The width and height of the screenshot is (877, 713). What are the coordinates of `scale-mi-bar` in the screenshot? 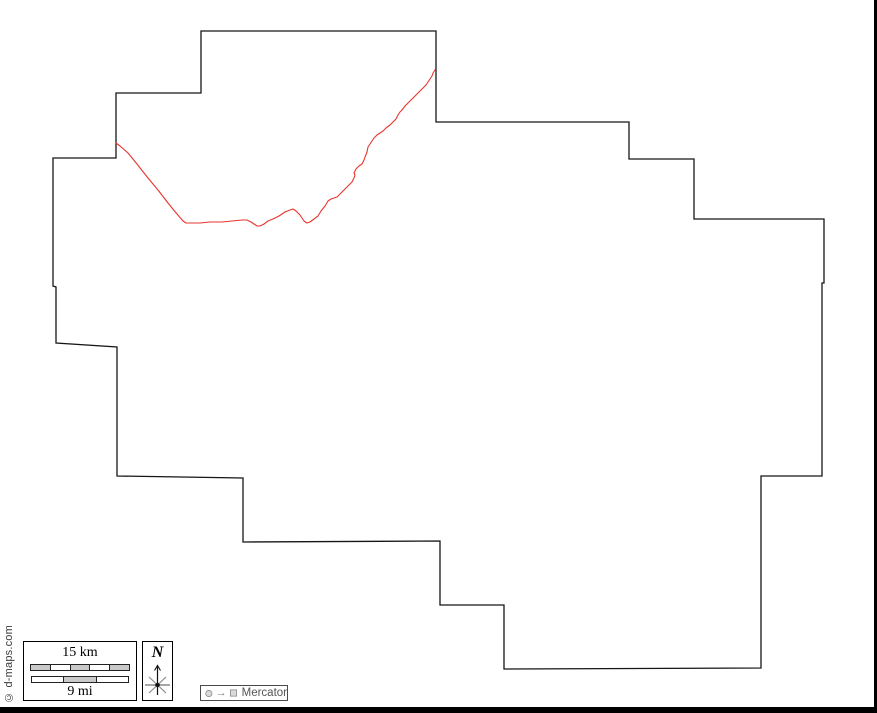 It's located at (80, 679).